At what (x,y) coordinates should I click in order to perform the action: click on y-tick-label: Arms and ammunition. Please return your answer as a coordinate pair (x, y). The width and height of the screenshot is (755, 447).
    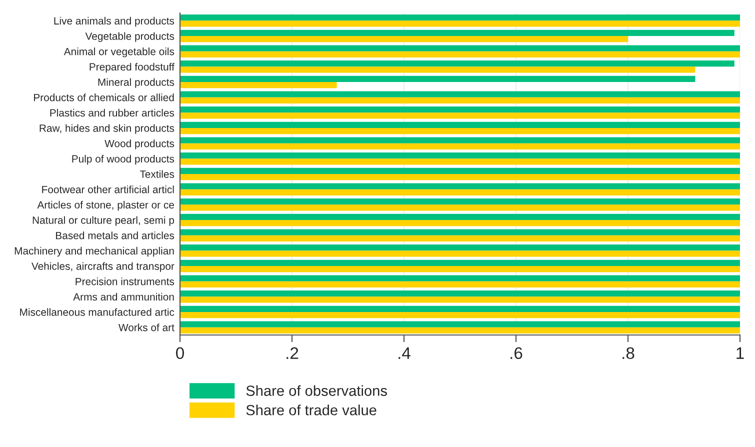
    Looking at the image, I should click on (123, 296).